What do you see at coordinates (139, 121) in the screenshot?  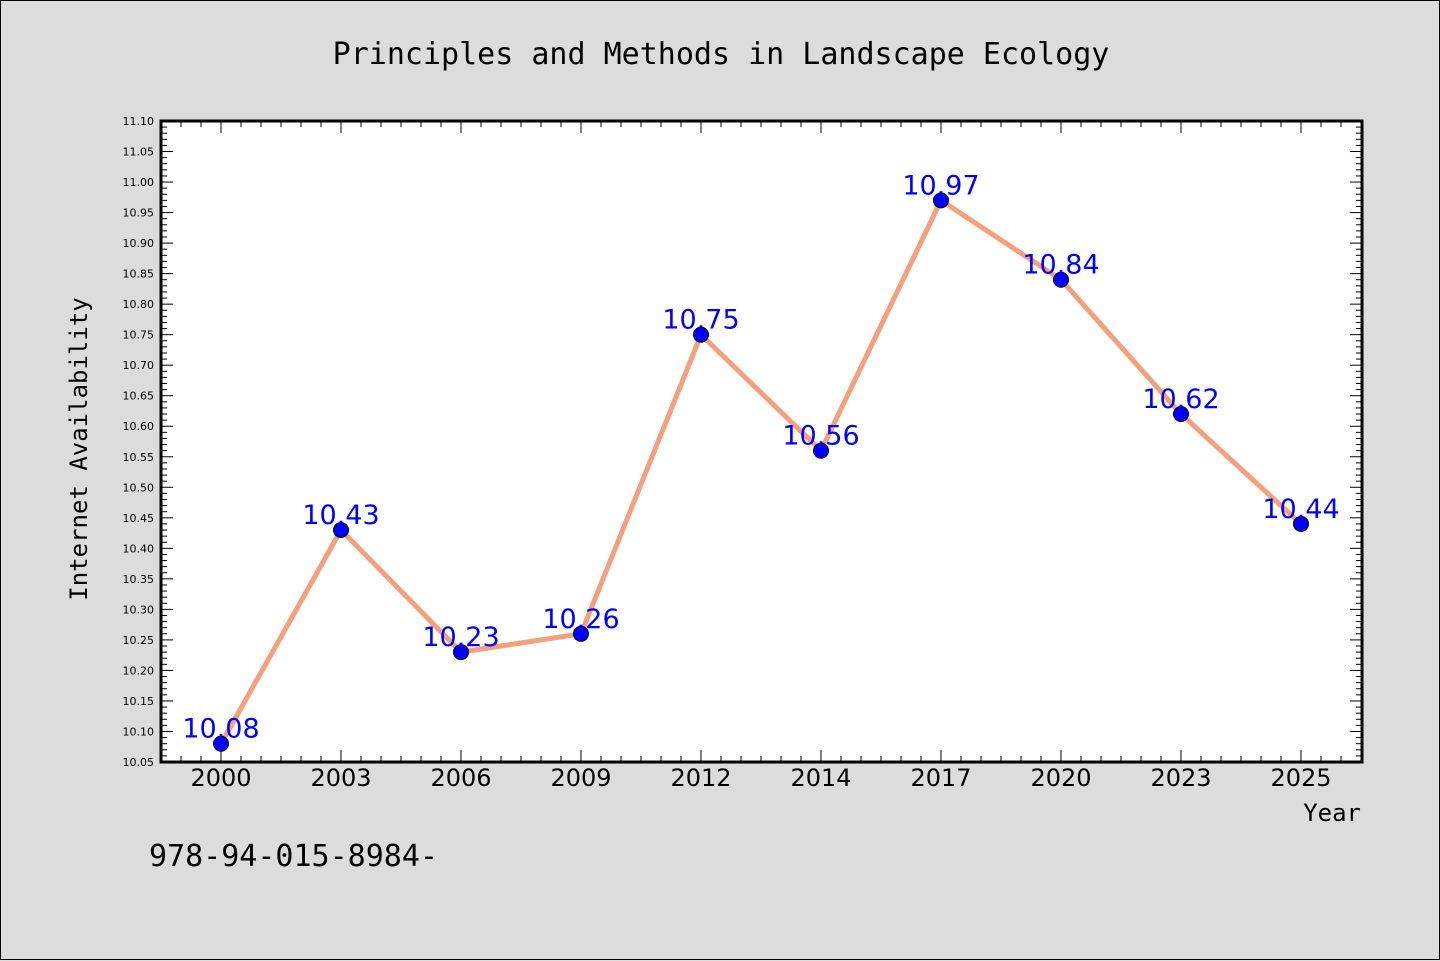 I see `y-tick-label: 11.10` at bounding box center [139, 121].